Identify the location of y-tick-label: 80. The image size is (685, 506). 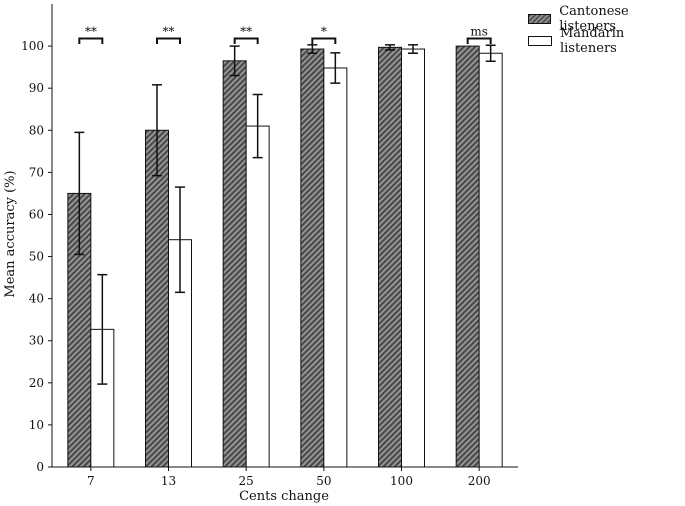
(36, 130).